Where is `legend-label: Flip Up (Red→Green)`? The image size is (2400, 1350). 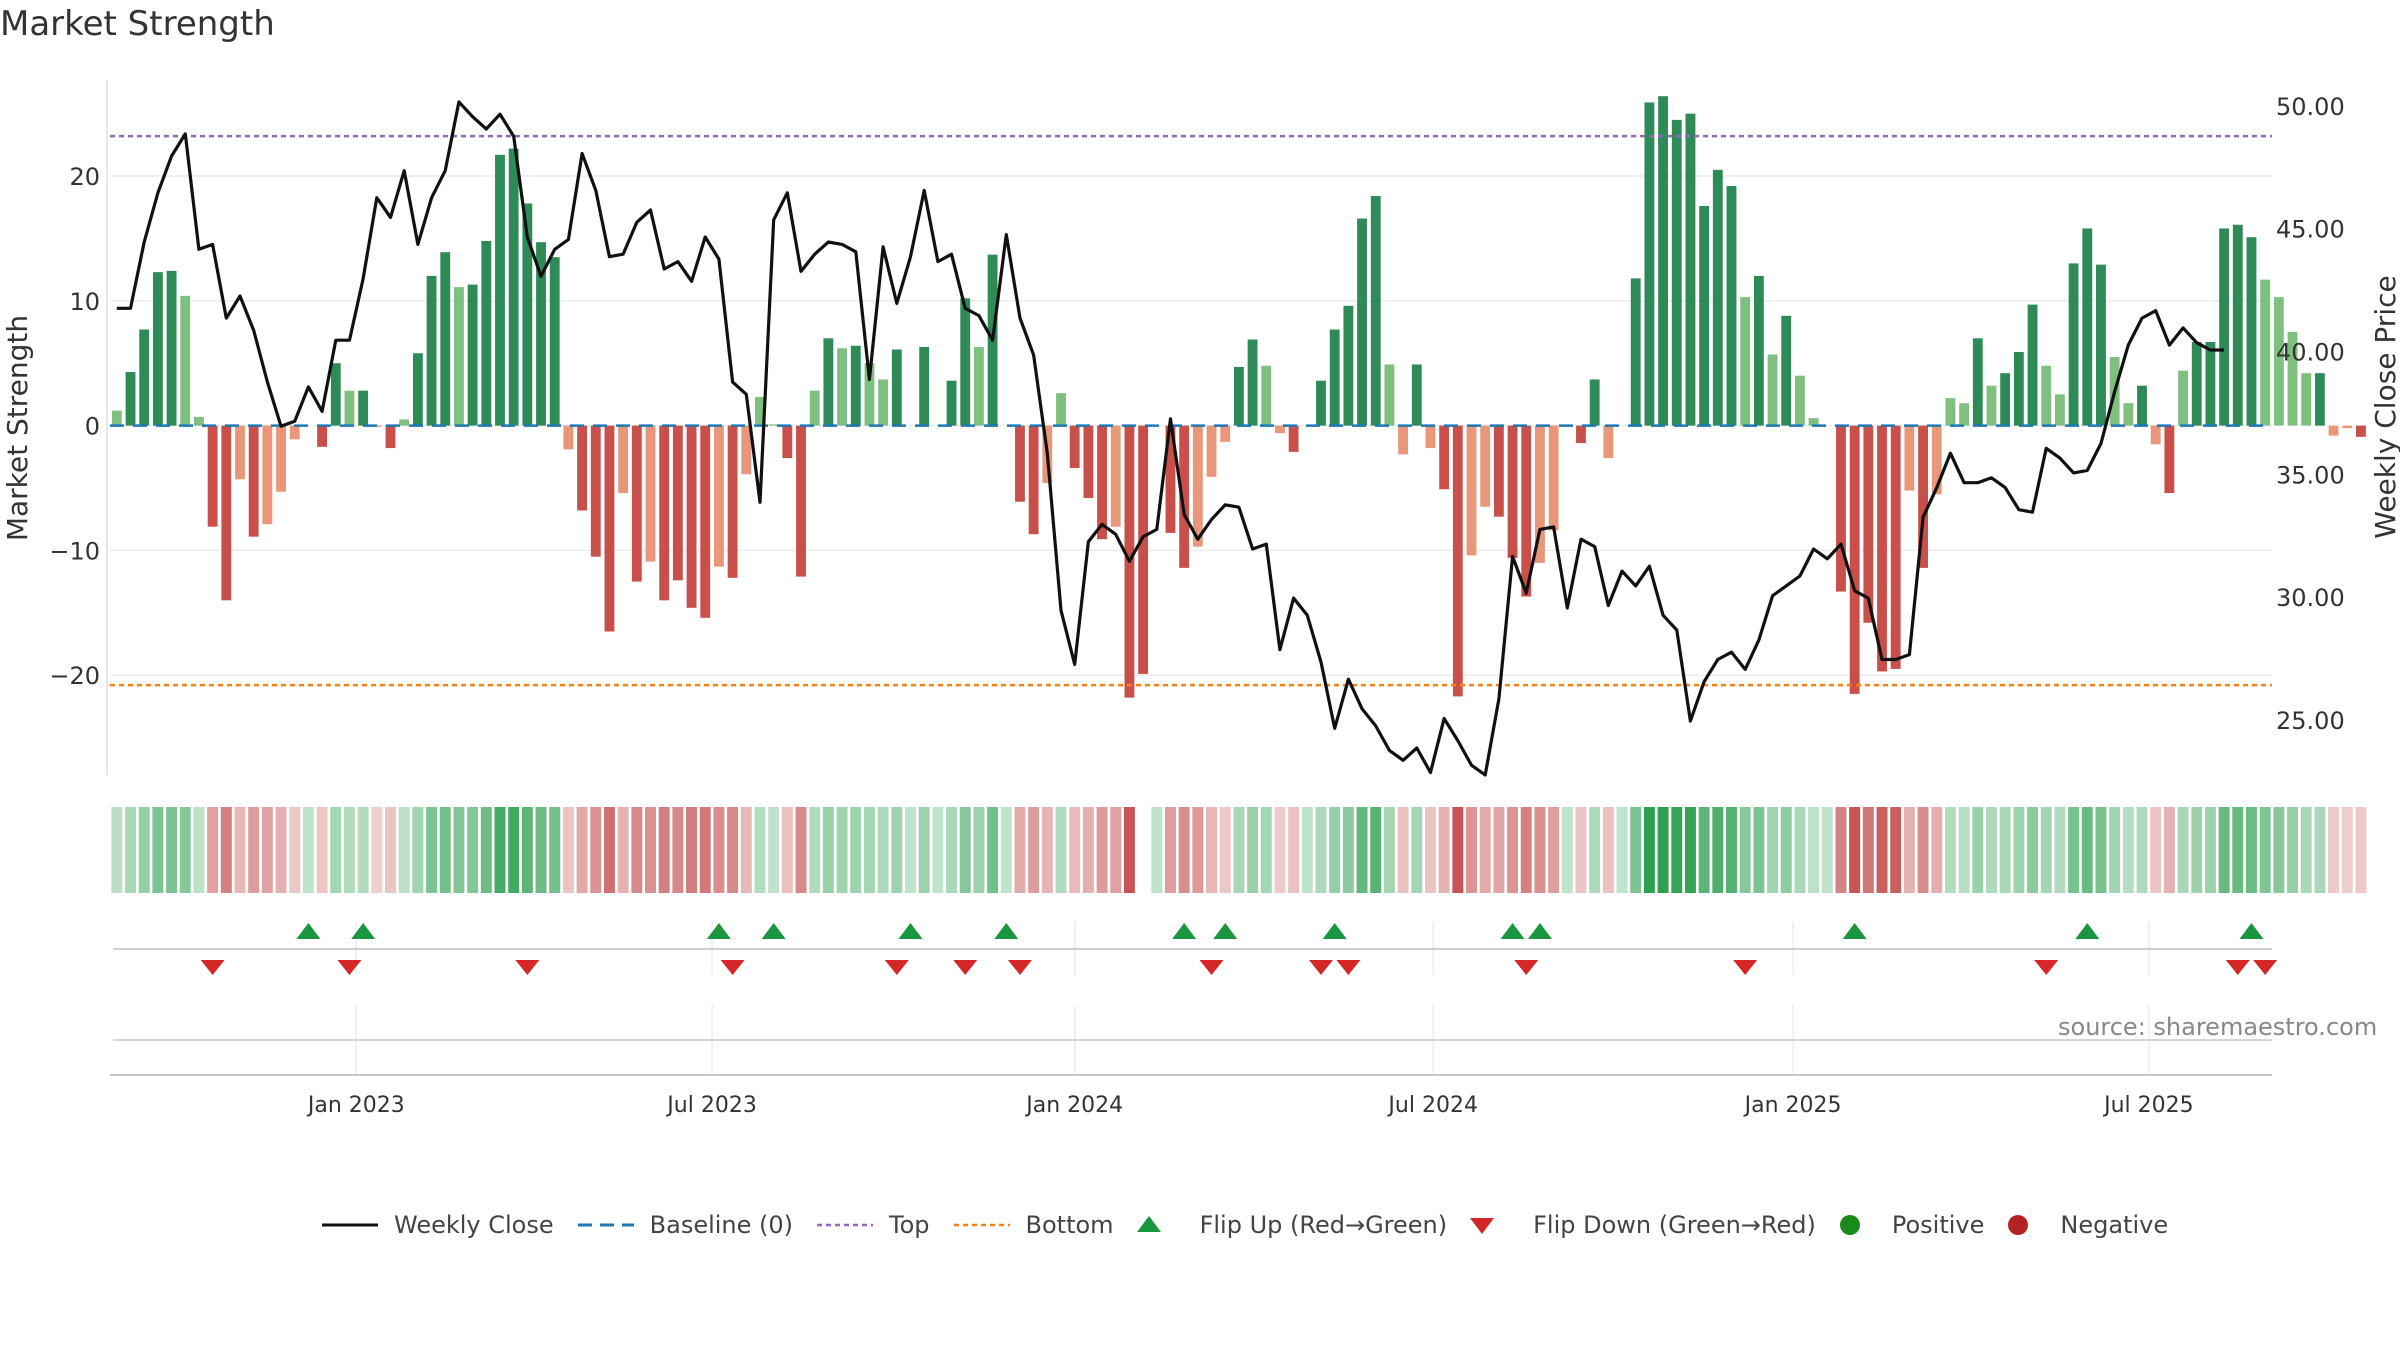 legend-label: Flip Up (Red→Green) is located at coordinates (1323, 1225).